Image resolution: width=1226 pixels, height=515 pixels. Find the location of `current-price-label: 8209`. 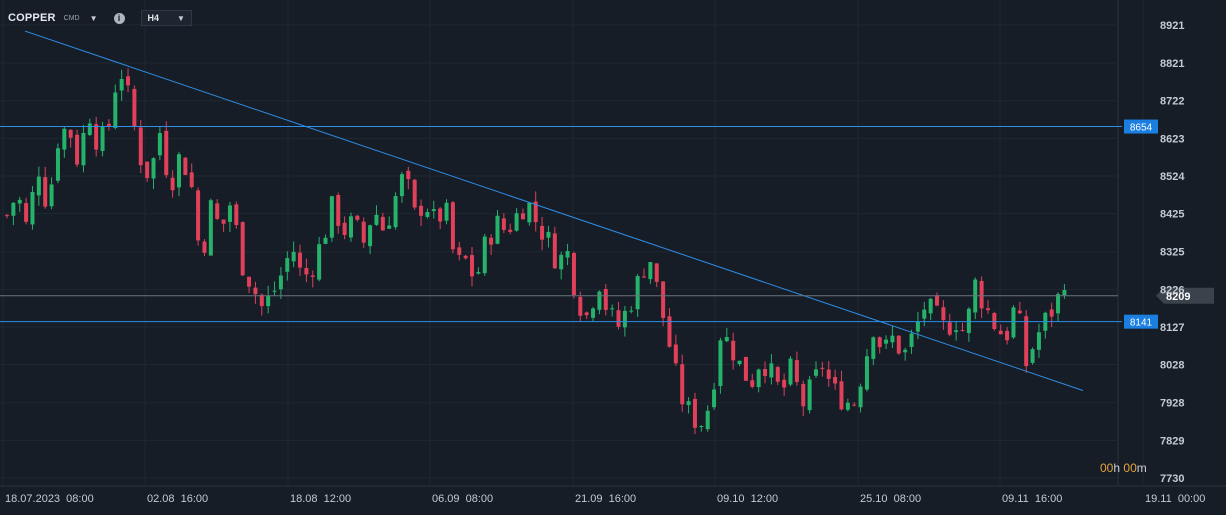

current-price-label: 8209 is located at coordinates (1178, 297).